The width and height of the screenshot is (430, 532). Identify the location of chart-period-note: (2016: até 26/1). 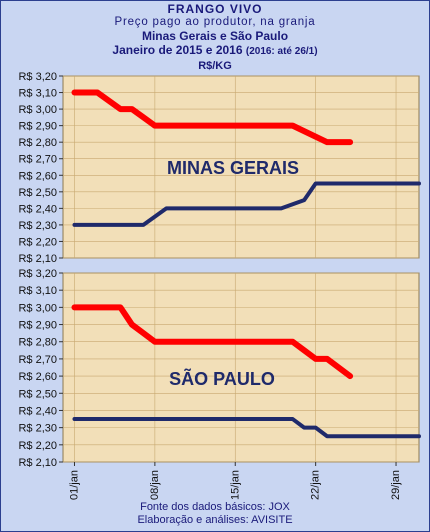
(281, 51).